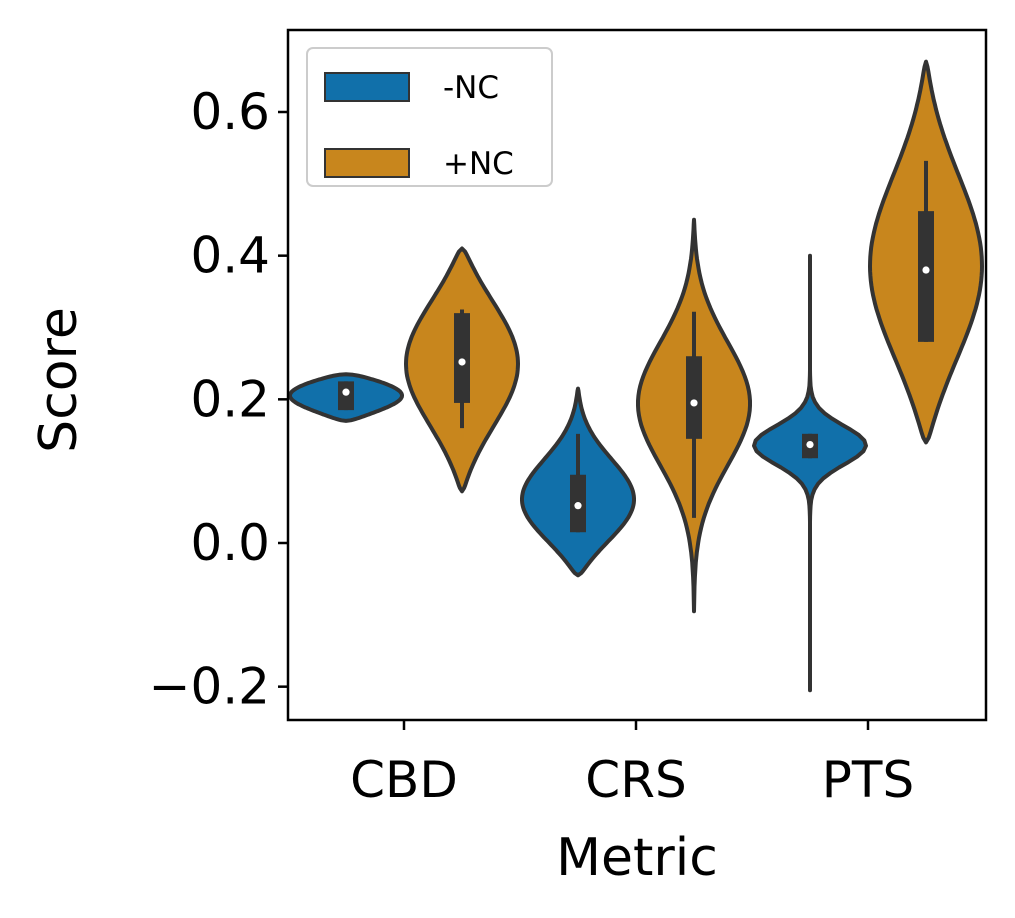  Describe the element at coordinates (230, 543) in the screenshot. I see `y-tick-label: 0.0` at that location.